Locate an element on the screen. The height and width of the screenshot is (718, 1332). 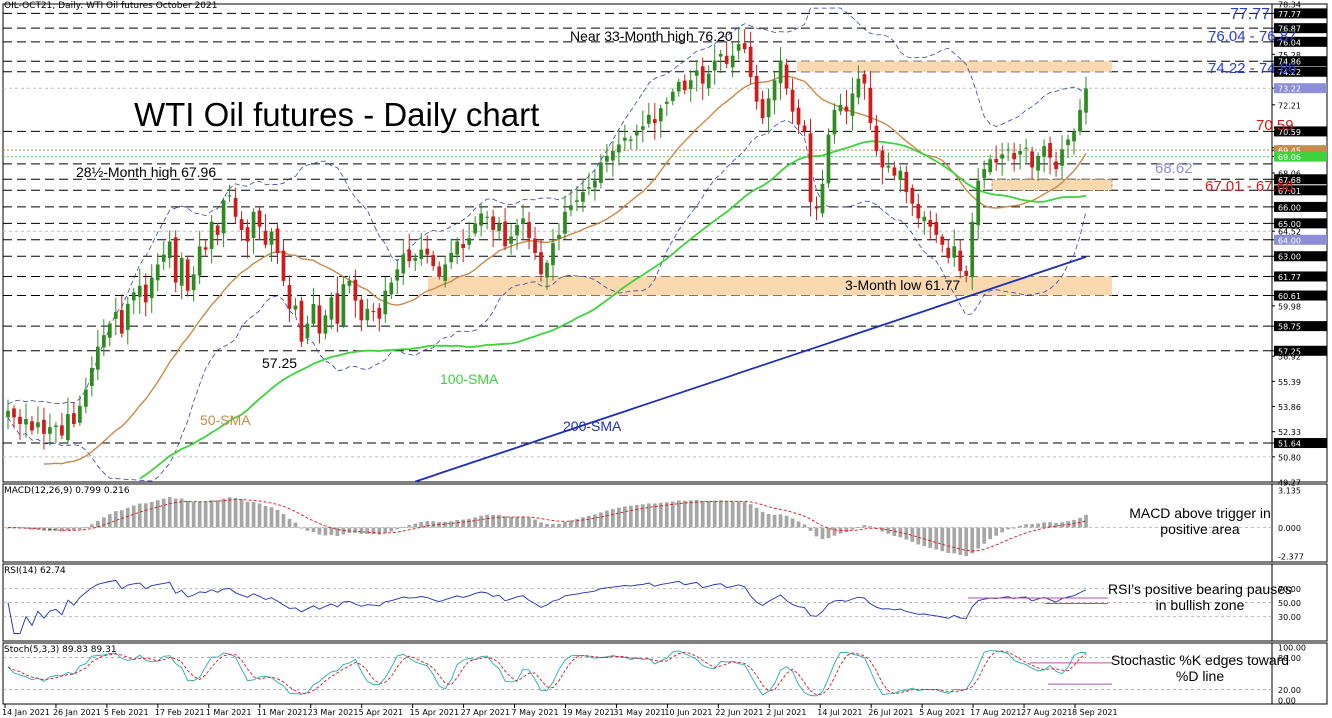
price-tag-label: 76.04 is located at coordinates (1289, 42).